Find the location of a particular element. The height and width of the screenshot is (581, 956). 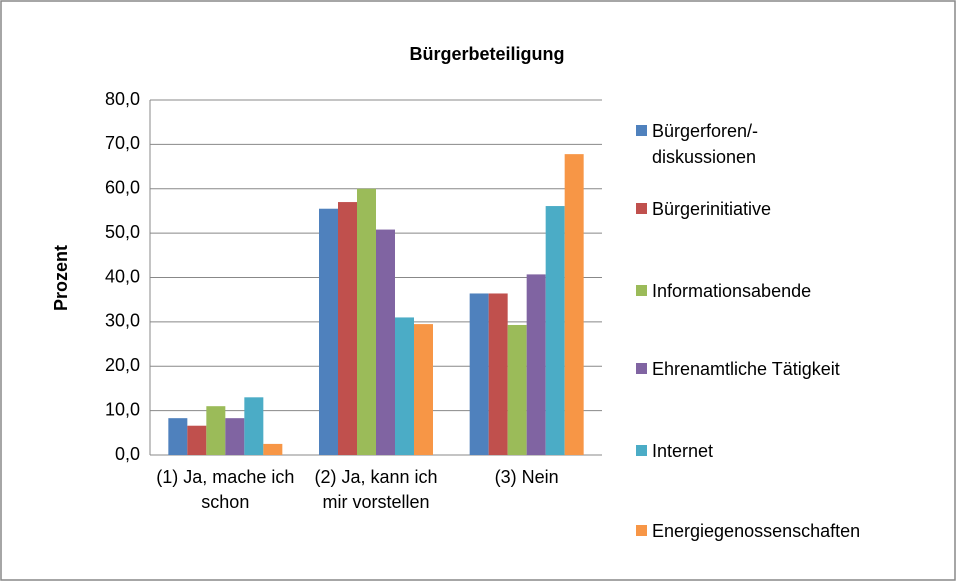

y-tick-label: 30,0 is located at coordinates (122, 321).